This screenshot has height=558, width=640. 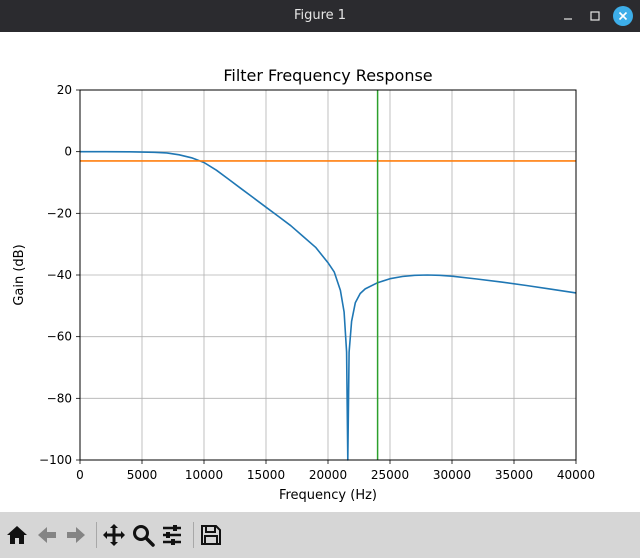 What do you see at coordinates (64, 90) in the screenshot?
I see `y-tick-label: 20` at bounding box center [64, 90].